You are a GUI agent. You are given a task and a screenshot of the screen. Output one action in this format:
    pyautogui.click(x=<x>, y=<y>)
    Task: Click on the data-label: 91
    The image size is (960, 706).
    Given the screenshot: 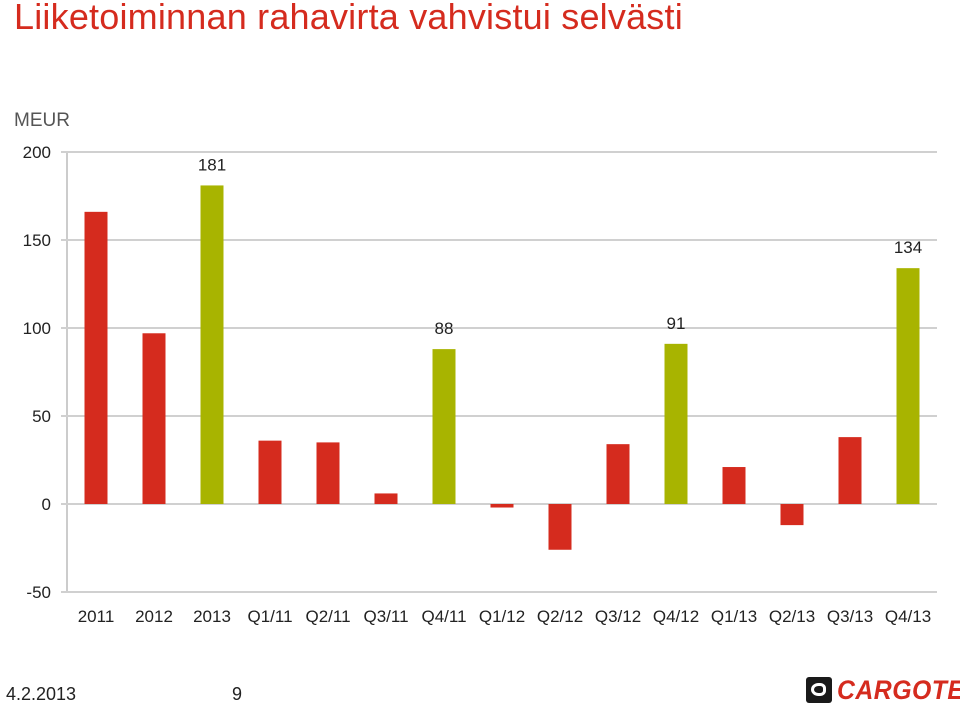 What is the action you would take?
    pyautogui.click(x=676, y=323)
    